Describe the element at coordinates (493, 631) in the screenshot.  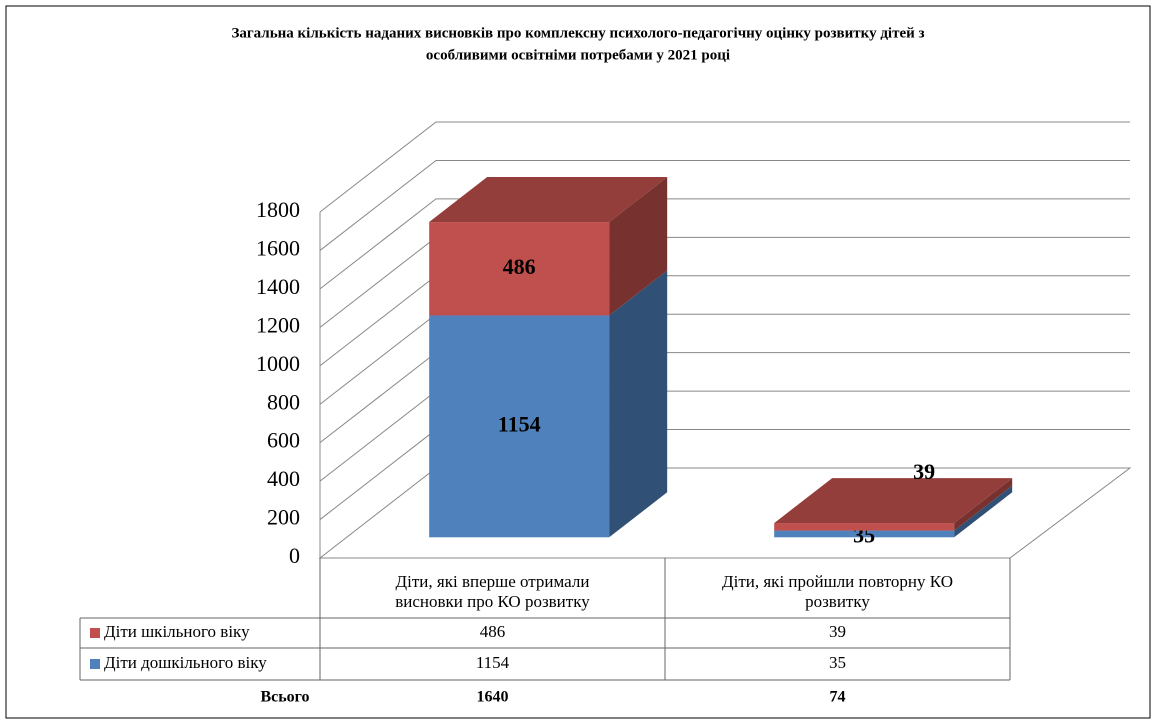
I see `table-value: 486` at that location.